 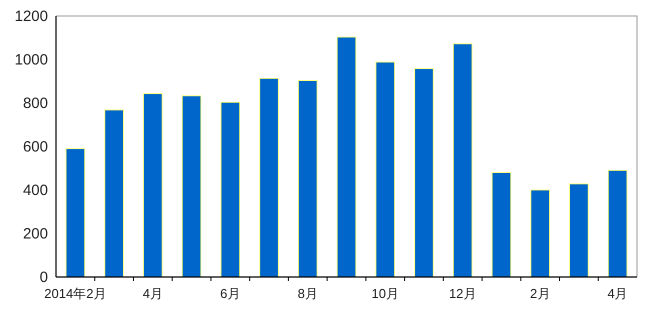 What do you see at coordinates (35, 147) in the screenshot?
I see `y-tick-label: 600` at bounding box center [35, 147].